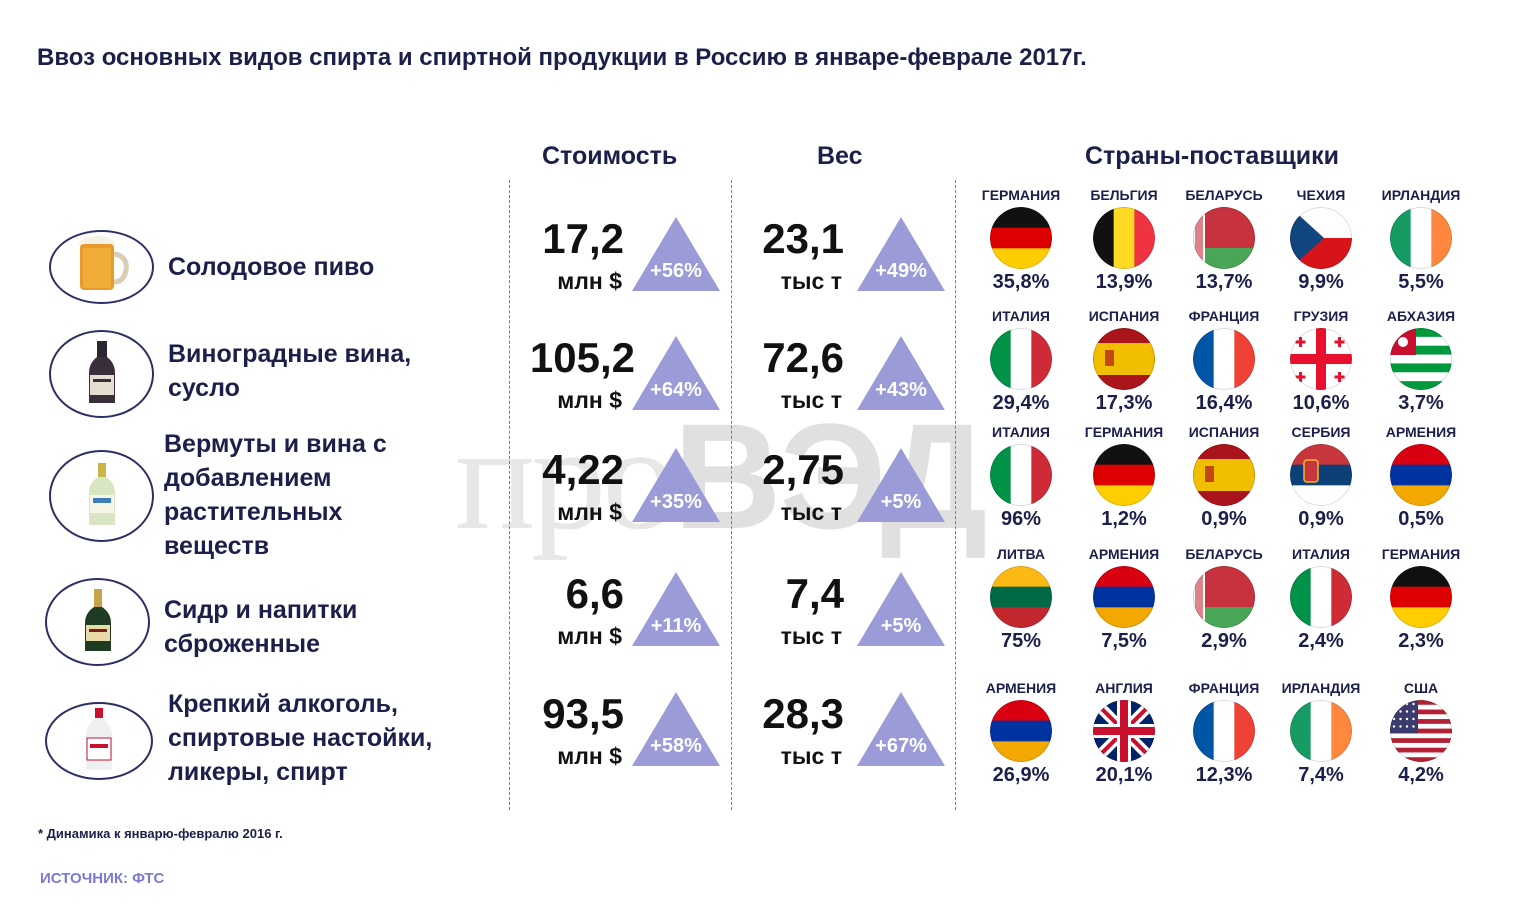 This screenshot has height=911, width=1529. What do you see at coordinates (1321, 519) in the screenshot?
I see `country-share: 0,9%` at bounding box center [1321, 519].